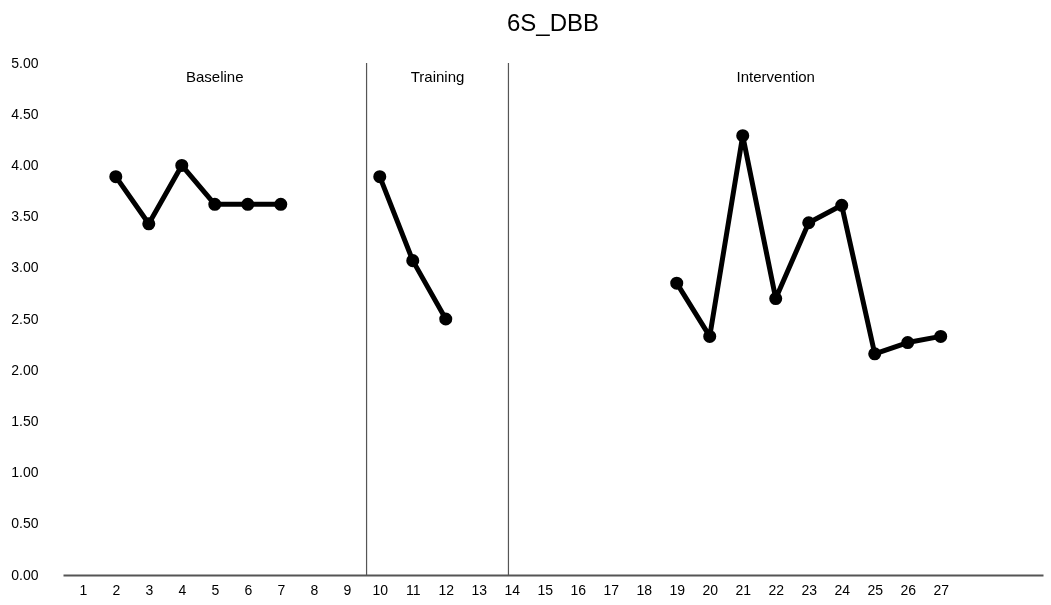 This screenshot has width=1051, height=605. What do you see at coordinates (281, 589) in the screenshot?
I see `x-tick-label: 7` at bounding box center [281, 589].